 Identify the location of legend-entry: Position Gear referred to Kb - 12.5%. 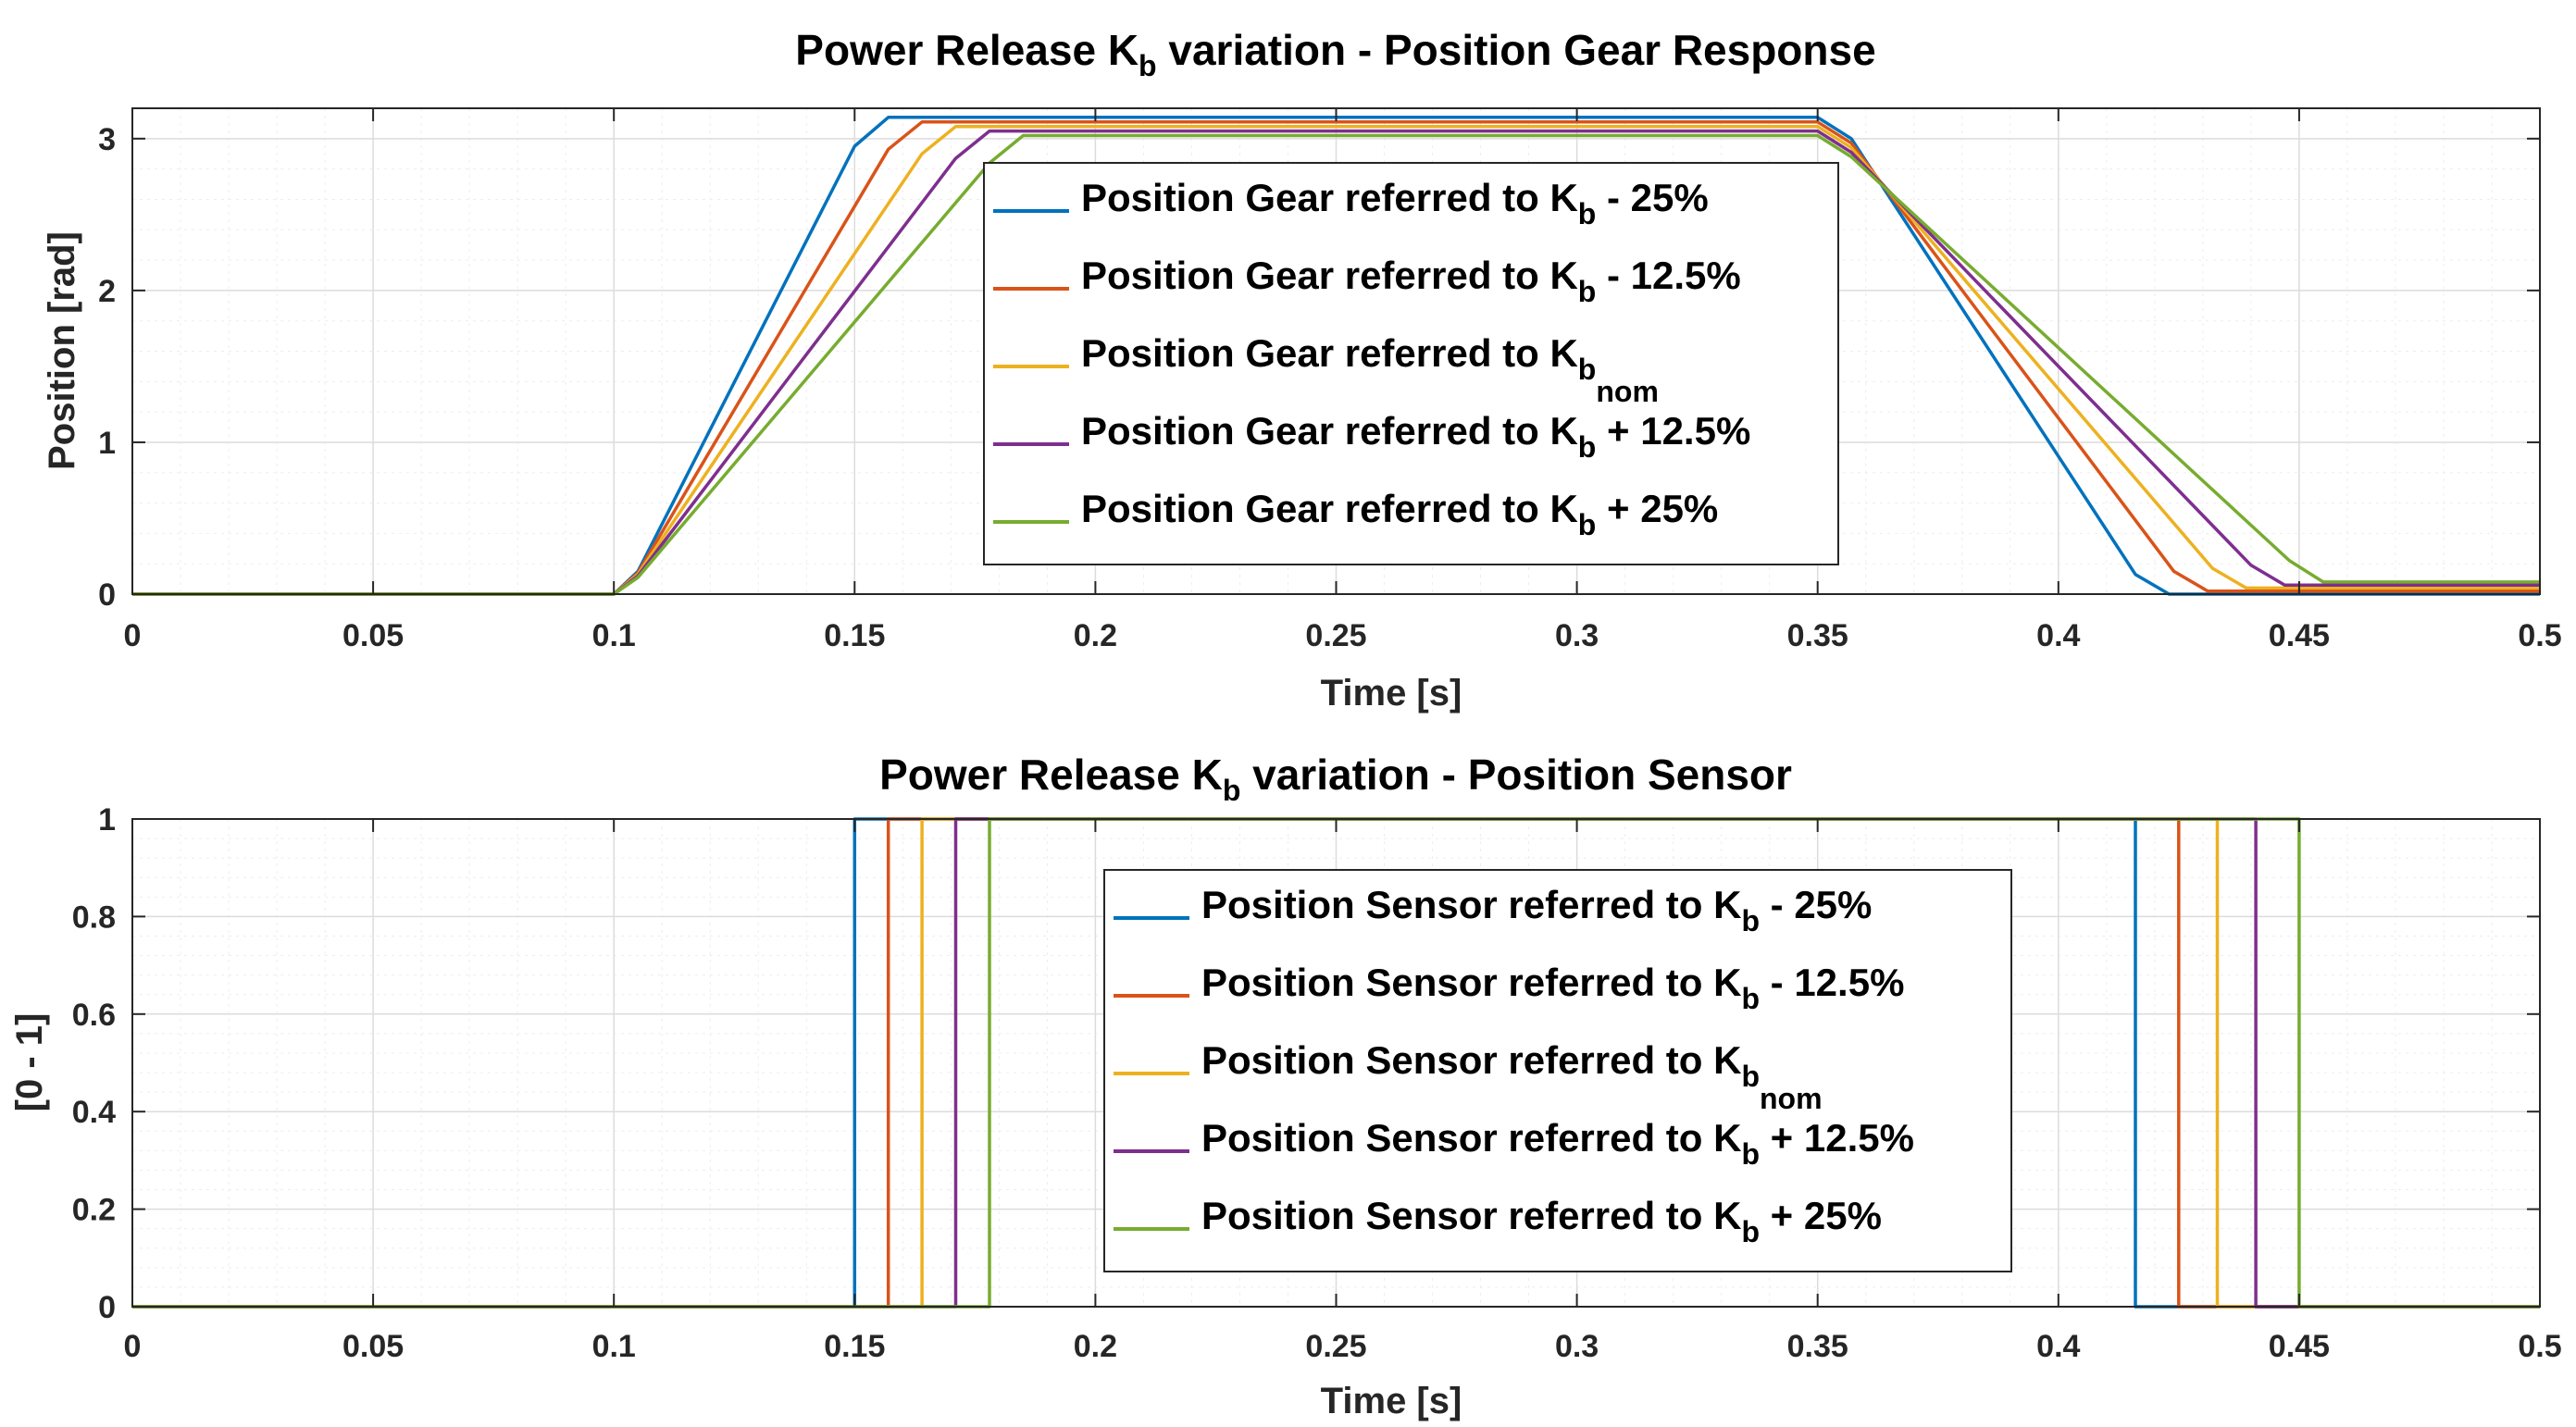
(1367, 281).